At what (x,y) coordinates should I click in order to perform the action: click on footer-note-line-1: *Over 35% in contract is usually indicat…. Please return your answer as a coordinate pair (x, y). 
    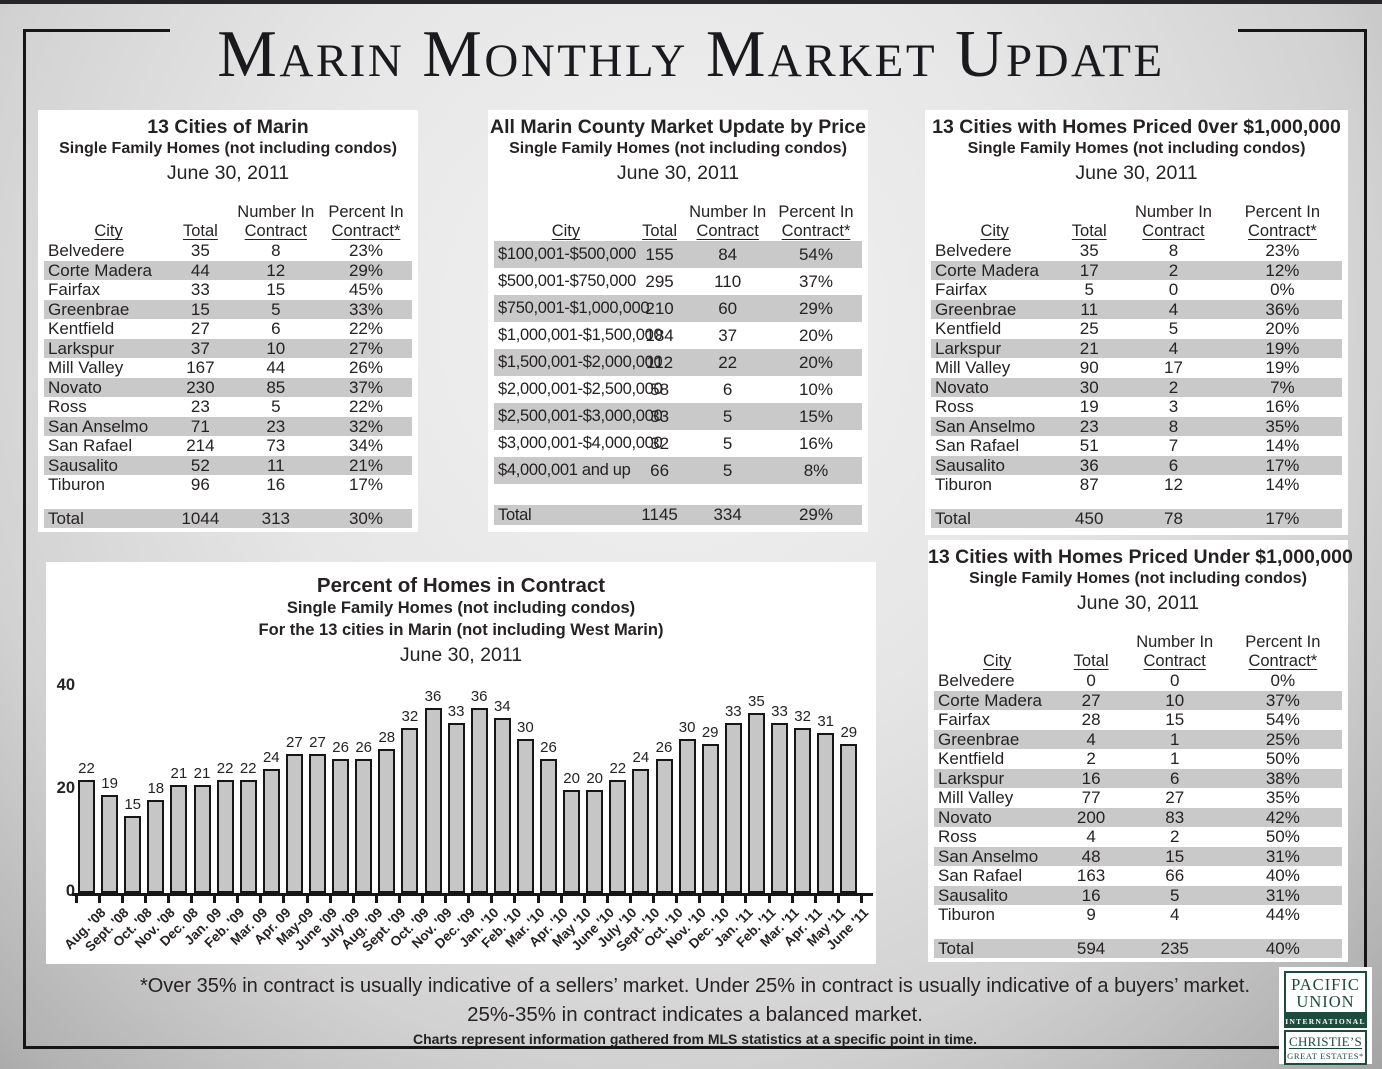
    Looking at the image, I should click on (695, 986).